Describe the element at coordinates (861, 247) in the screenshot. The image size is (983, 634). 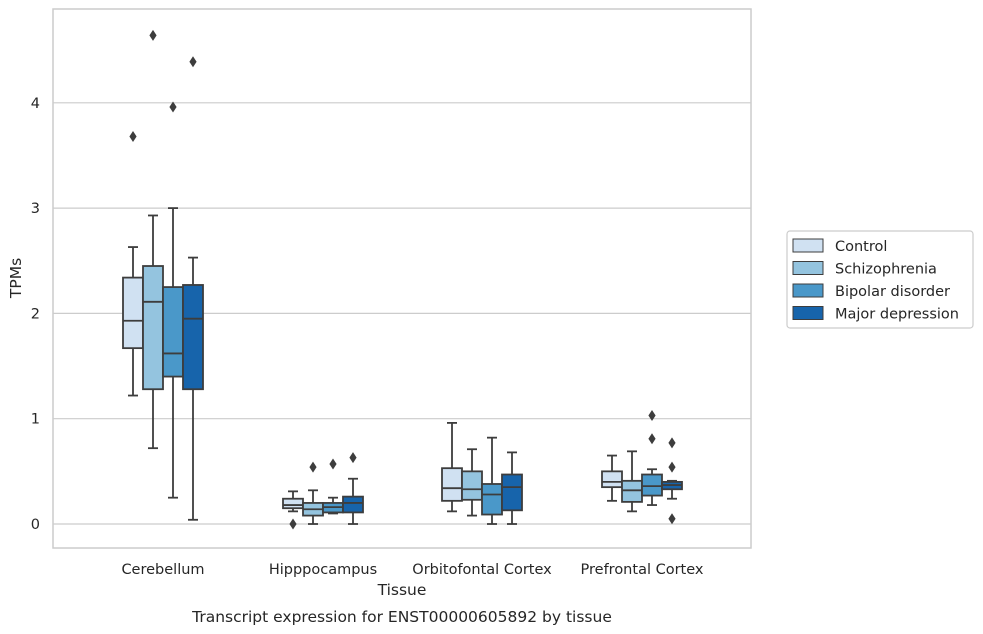
I see `legend-label: Control` at that location.